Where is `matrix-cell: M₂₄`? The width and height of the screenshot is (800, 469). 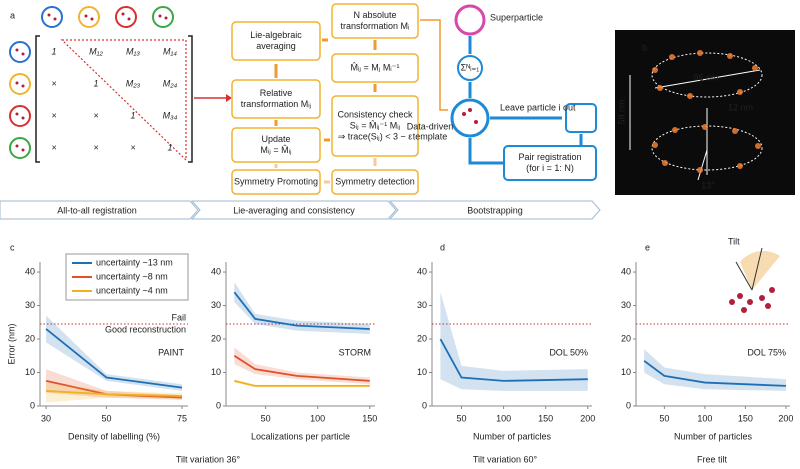
matrix-cell: M₂₄ is located at coordinates (170, 83).